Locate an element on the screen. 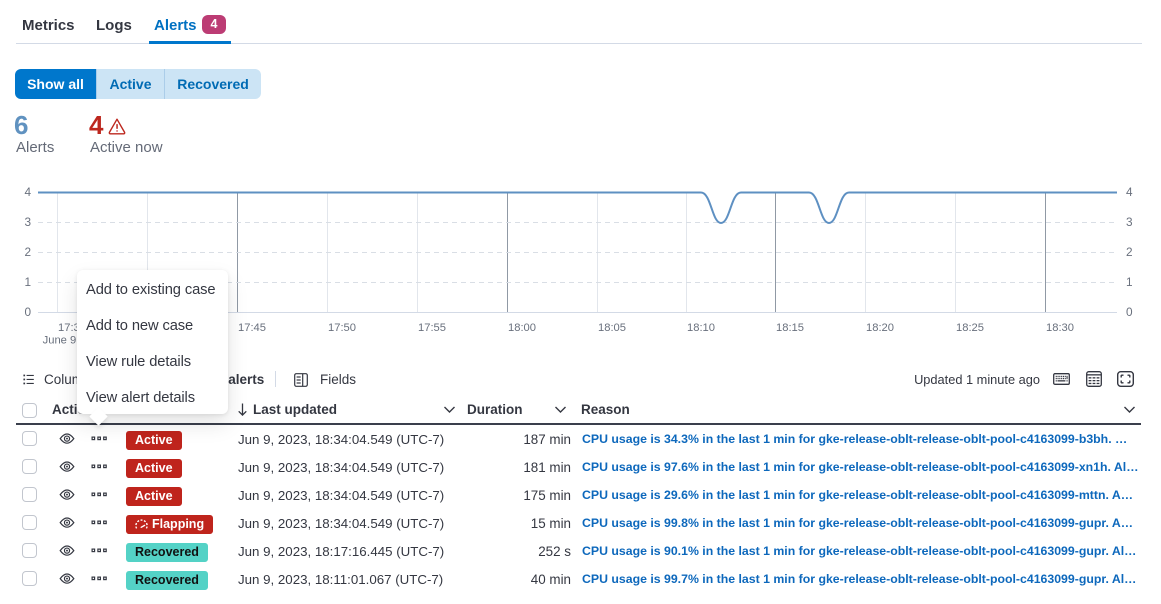 The width and height of the screenshot is (1161, 604). svg-text: 18:00 is located at coordinates (522, 328).